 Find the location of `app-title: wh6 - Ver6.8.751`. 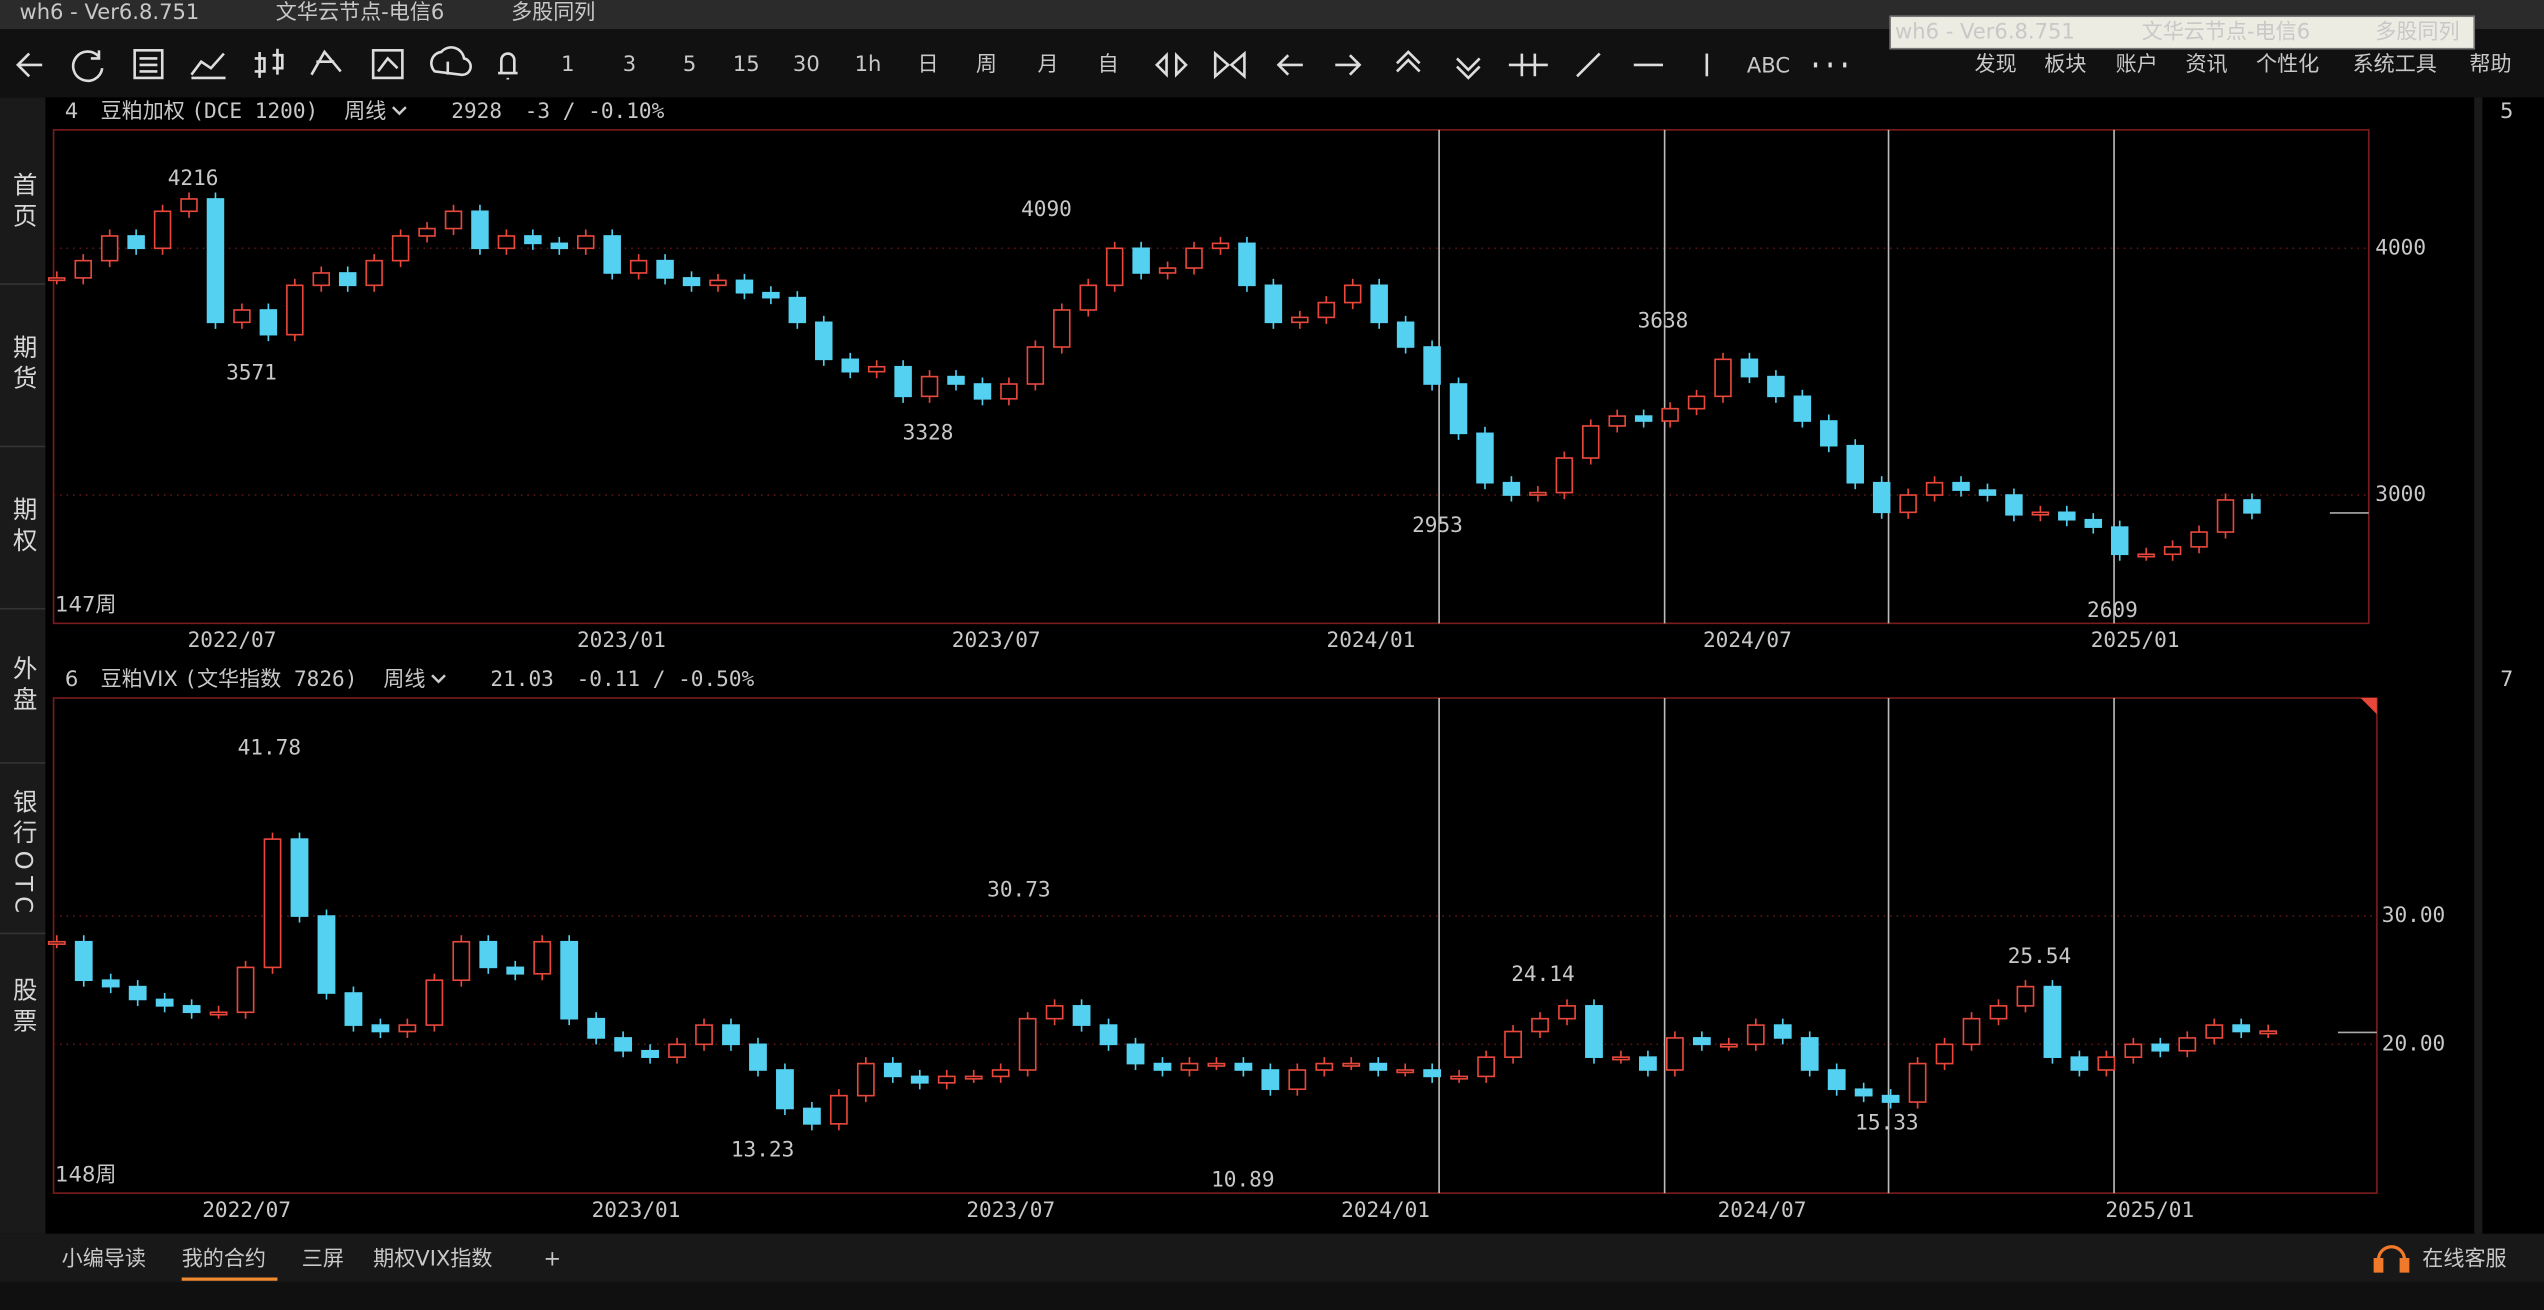

app-title: wh6 - Ver6.8.751 is located at coordinates (109, 12).